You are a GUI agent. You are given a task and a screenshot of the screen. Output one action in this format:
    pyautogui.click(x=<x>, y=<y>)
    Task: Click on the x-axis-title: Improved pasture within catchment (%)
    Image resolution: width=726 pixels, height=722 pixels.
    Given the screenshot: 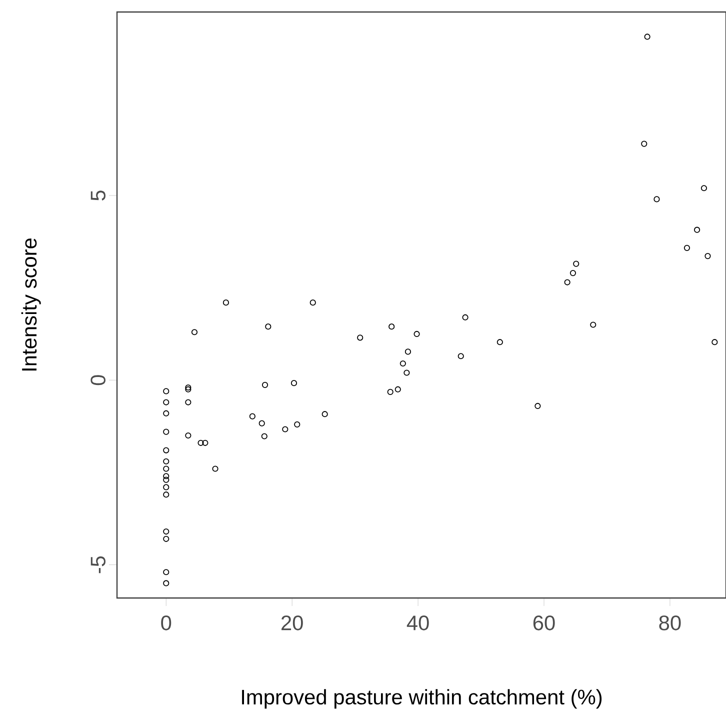 What is the action you would take?
    pyautogui.click(x=422, y=699)
    